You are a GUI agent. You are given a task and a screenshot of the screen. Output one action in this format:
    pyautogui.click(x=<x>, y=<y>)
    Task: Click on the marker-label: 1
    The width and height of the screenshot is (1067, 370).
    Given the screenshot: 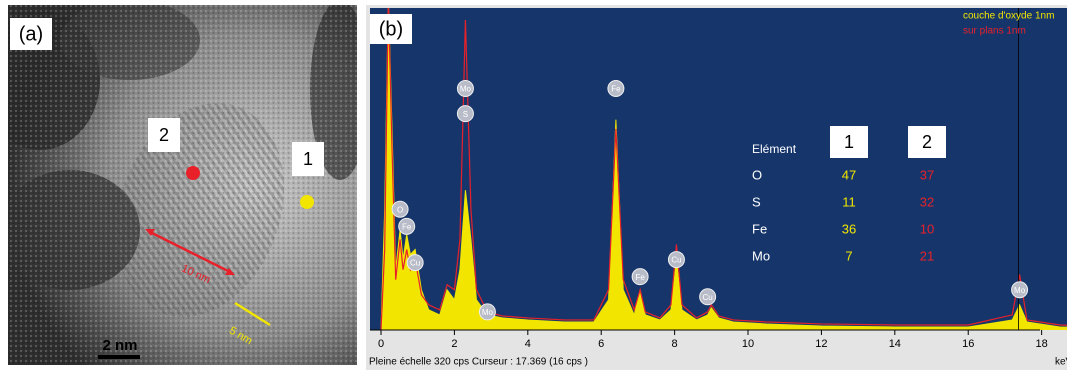 What is the action you would take?
    pyautogui.click(x=308, y=159)
    